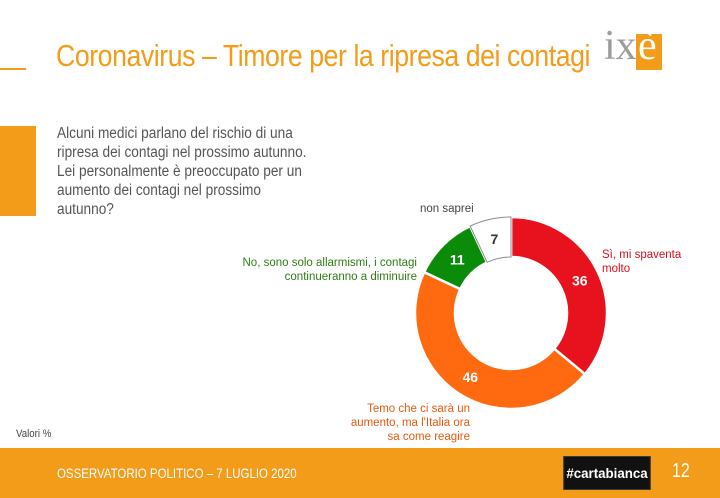  I want to click on slice-label-si-line-2: molto, so click(616, 269).